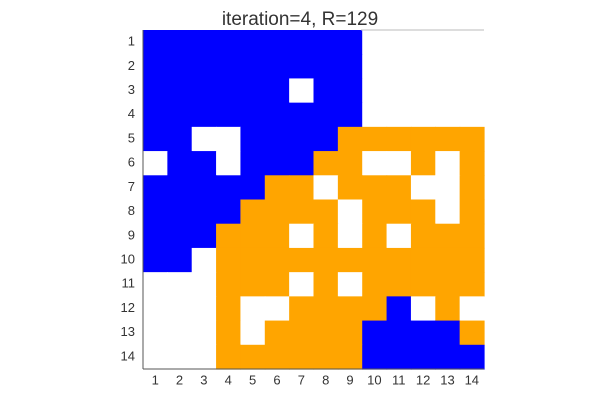  I want to click on heatmap-cell-r11-c11, so click(399, 284).